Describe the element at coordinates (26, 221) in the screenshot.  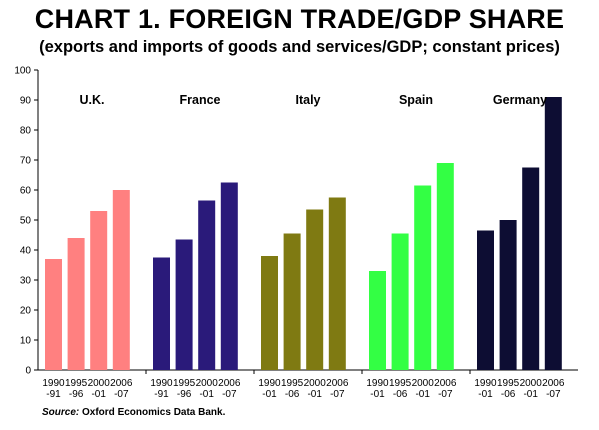
I see `y-tick-label: 50` at that location.